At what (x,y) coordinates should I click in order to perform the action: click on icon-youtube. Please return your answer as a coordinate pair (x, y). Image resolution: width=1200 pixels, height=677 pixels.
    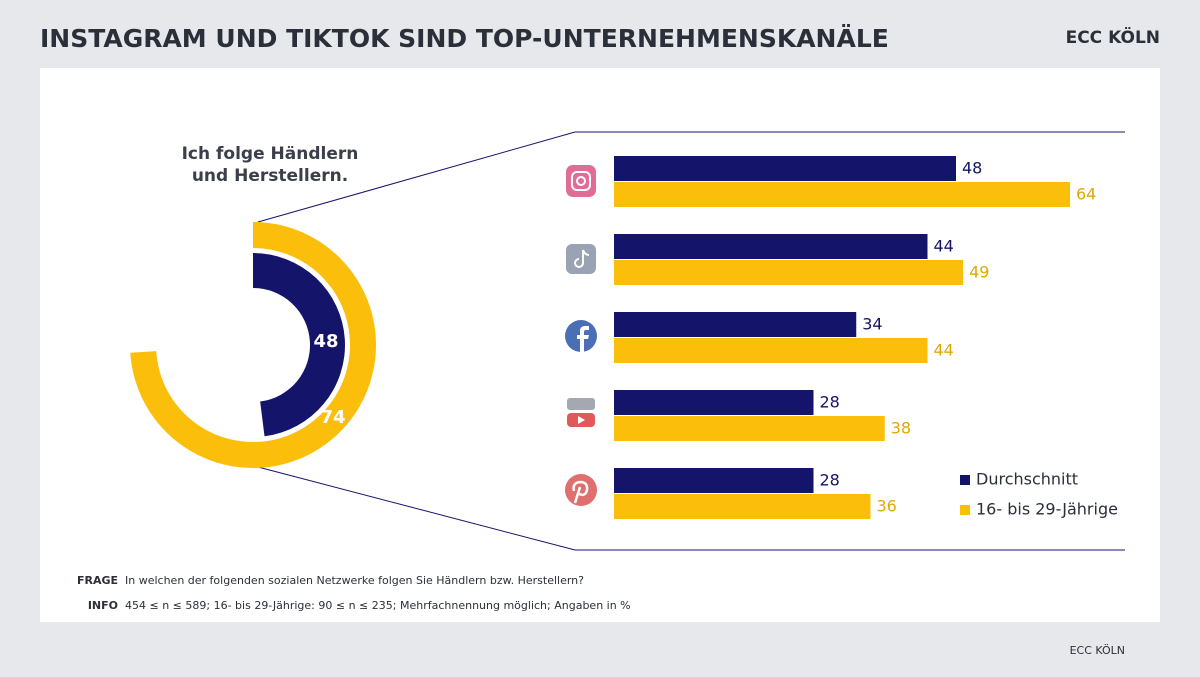
    Looking at the image, I should click on (581, 412).